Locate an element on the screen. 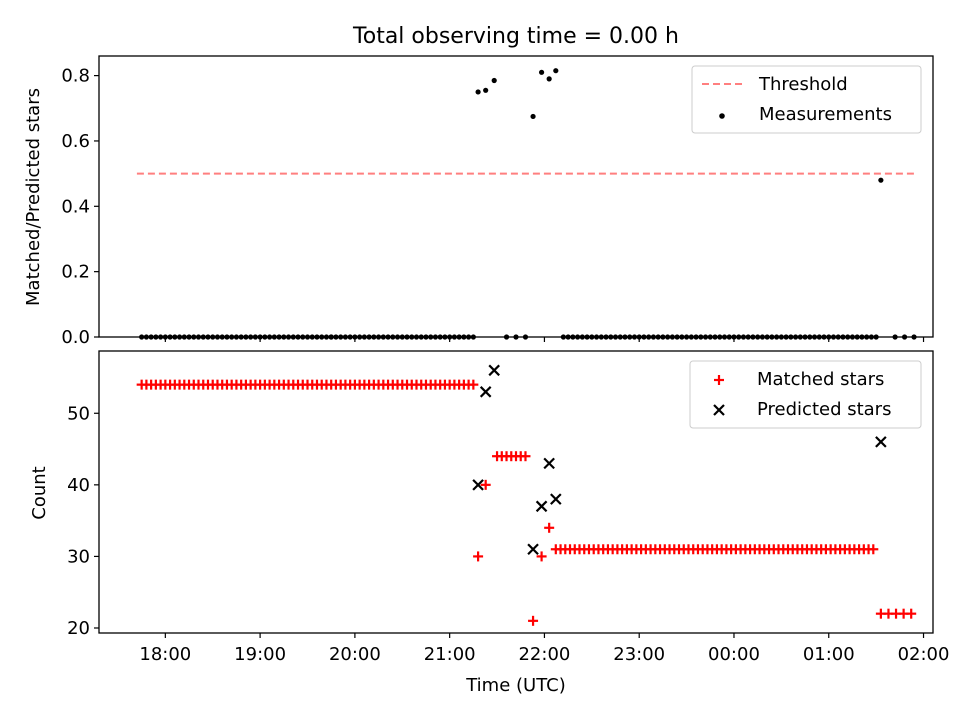 This screenshot has width=960, height=720. x-tick-label: 21:00 is located at coordinates (450, 654).